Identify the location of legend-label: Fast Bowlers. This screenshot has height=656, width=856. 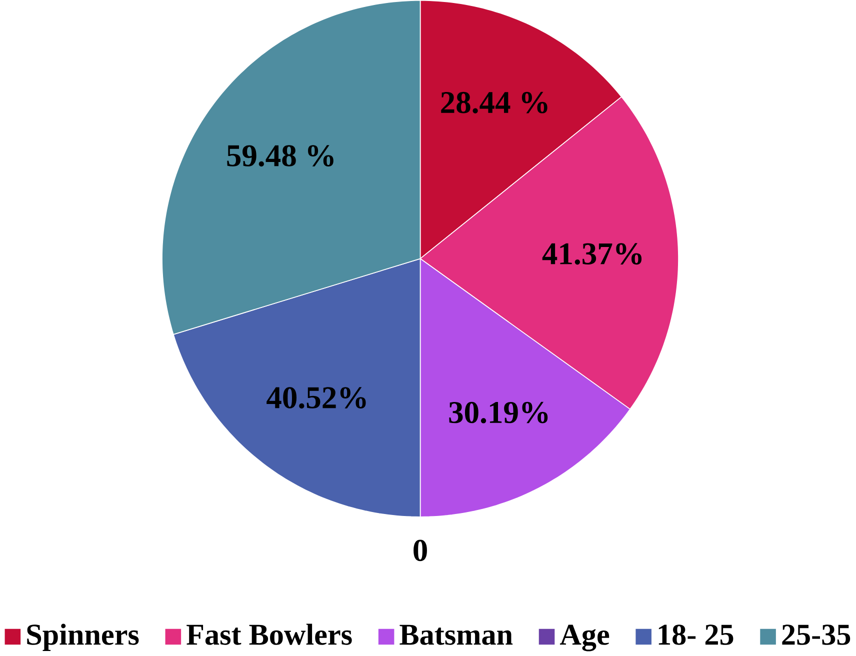
(269, 634).